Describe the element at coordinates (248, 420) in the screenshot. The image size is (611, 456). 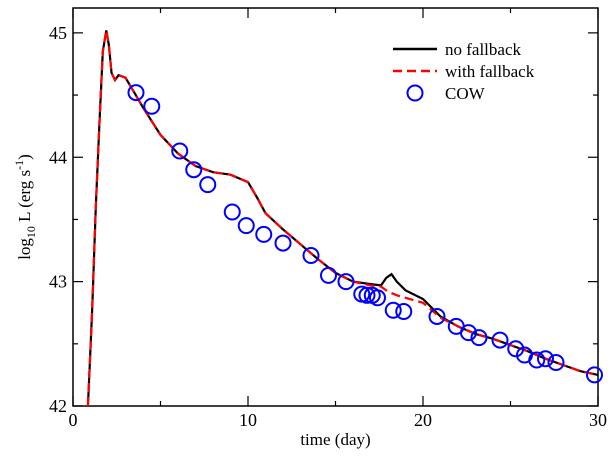
I see `x-tick-label: 10` at that location.